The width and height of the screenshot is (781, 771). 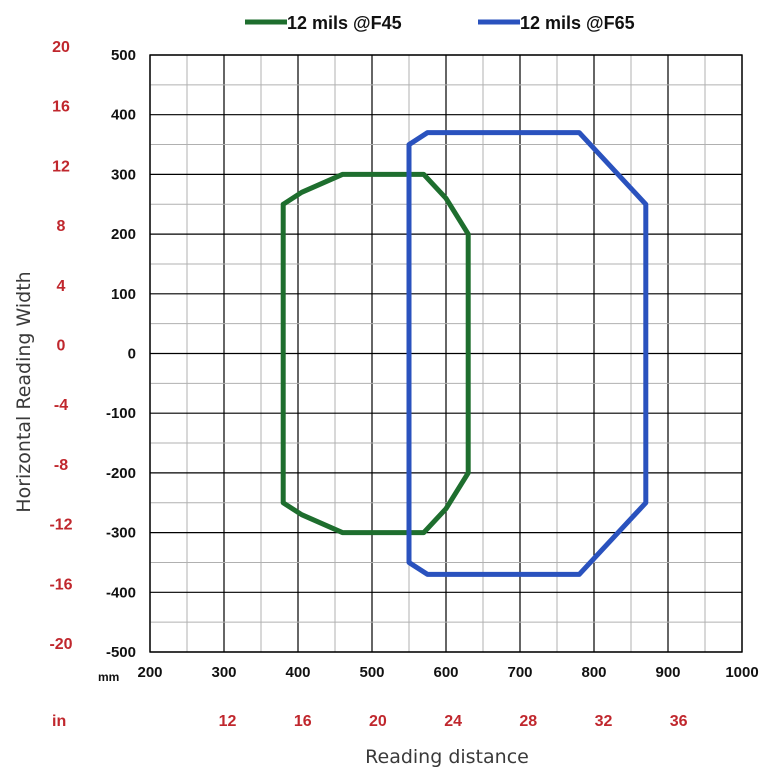 What do you see at coordinates (297, 672) in the screenshot?
I see `x-tick-label-mm: 400` at bounding box center [297, 672].